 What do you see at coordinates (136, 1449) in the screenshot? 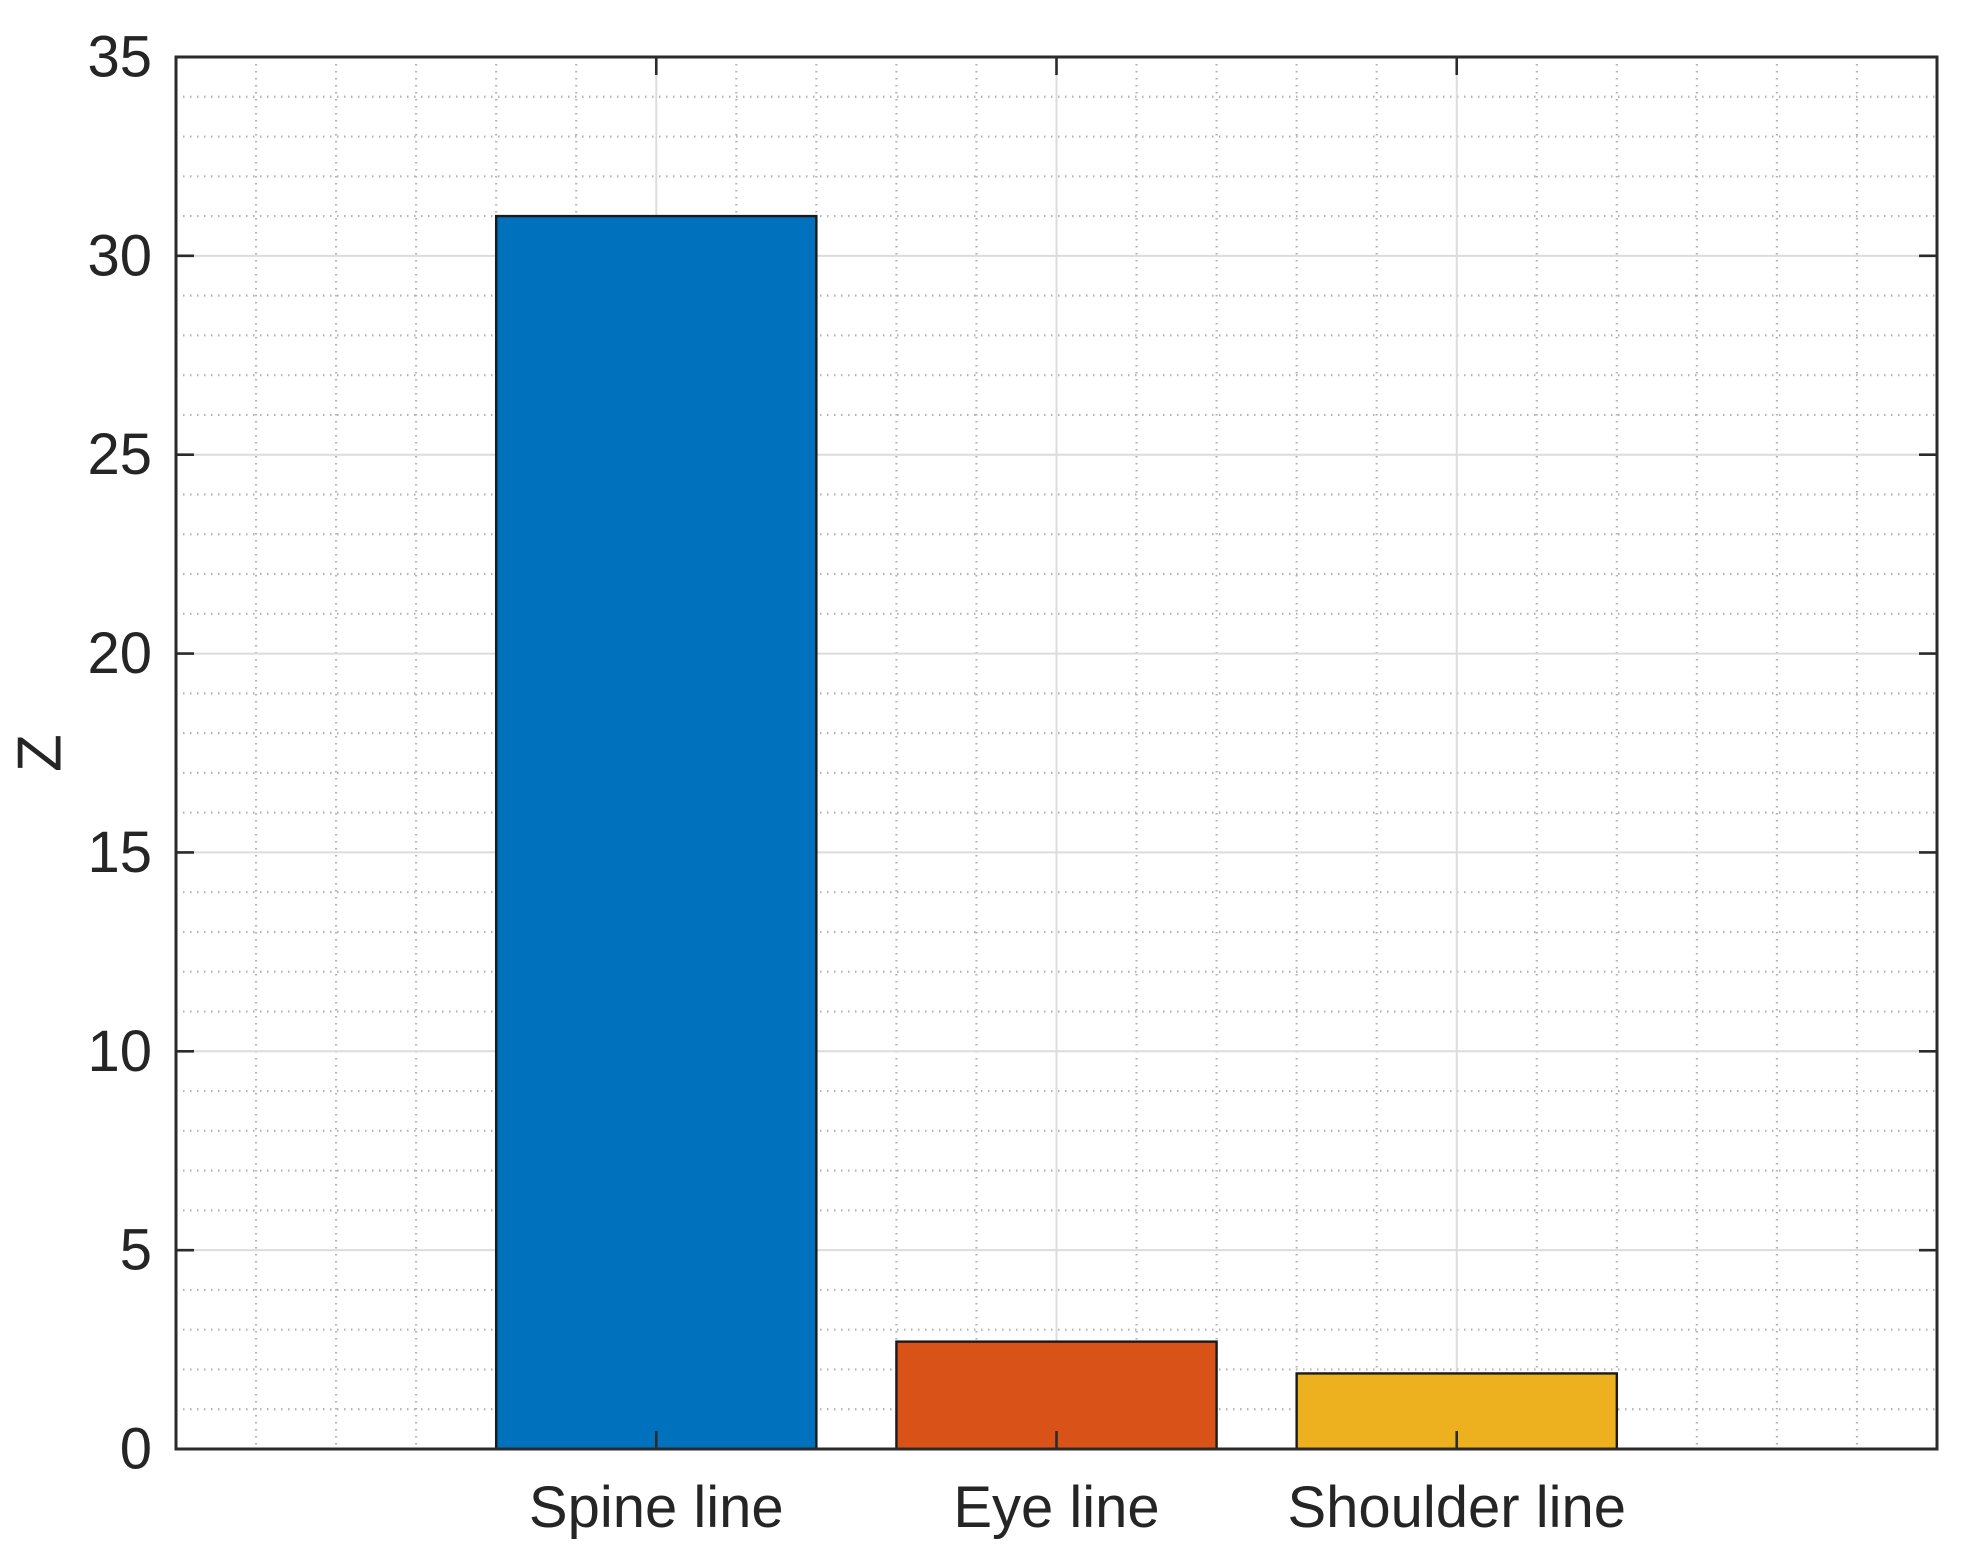
I see `y-tick-label: 0` at bounding box center [136, 1449].